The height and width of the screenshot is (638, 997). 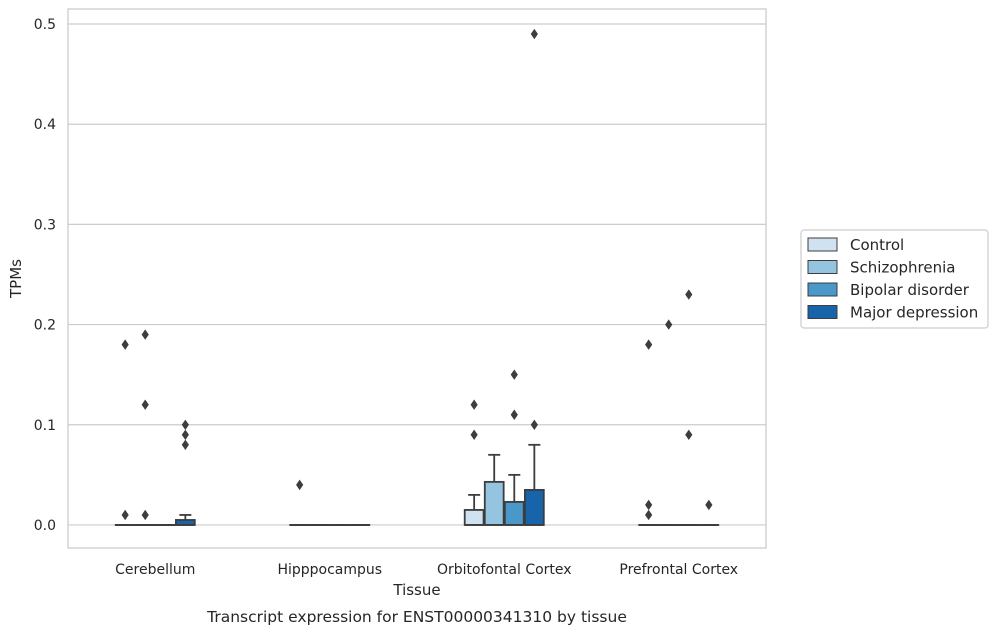 I want to click on y-tick-label: 0.2, so click(x=45, y=326).